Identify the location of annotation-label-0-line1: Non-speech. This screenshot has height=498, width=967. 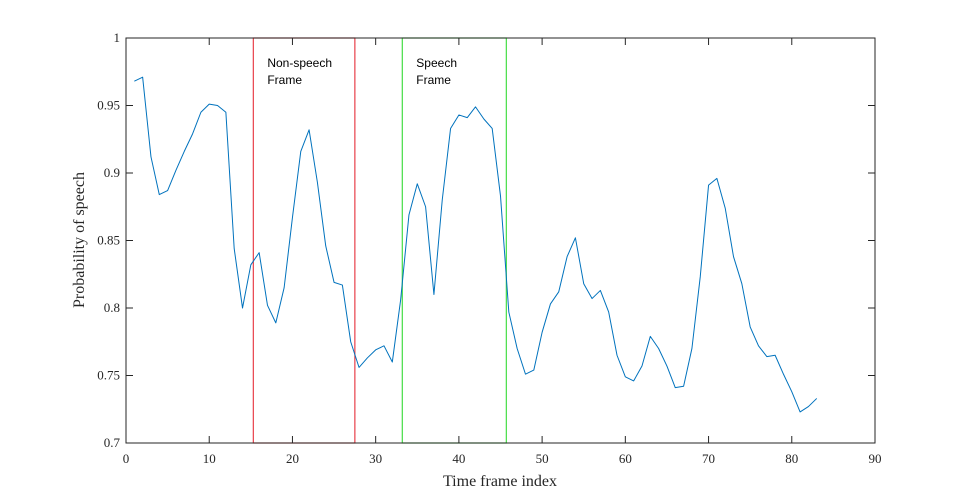
(299, 63).